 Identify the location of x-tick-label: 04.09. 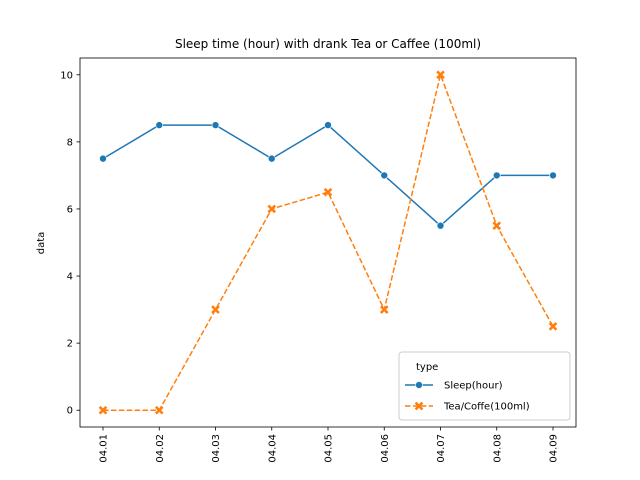
(554, 448).